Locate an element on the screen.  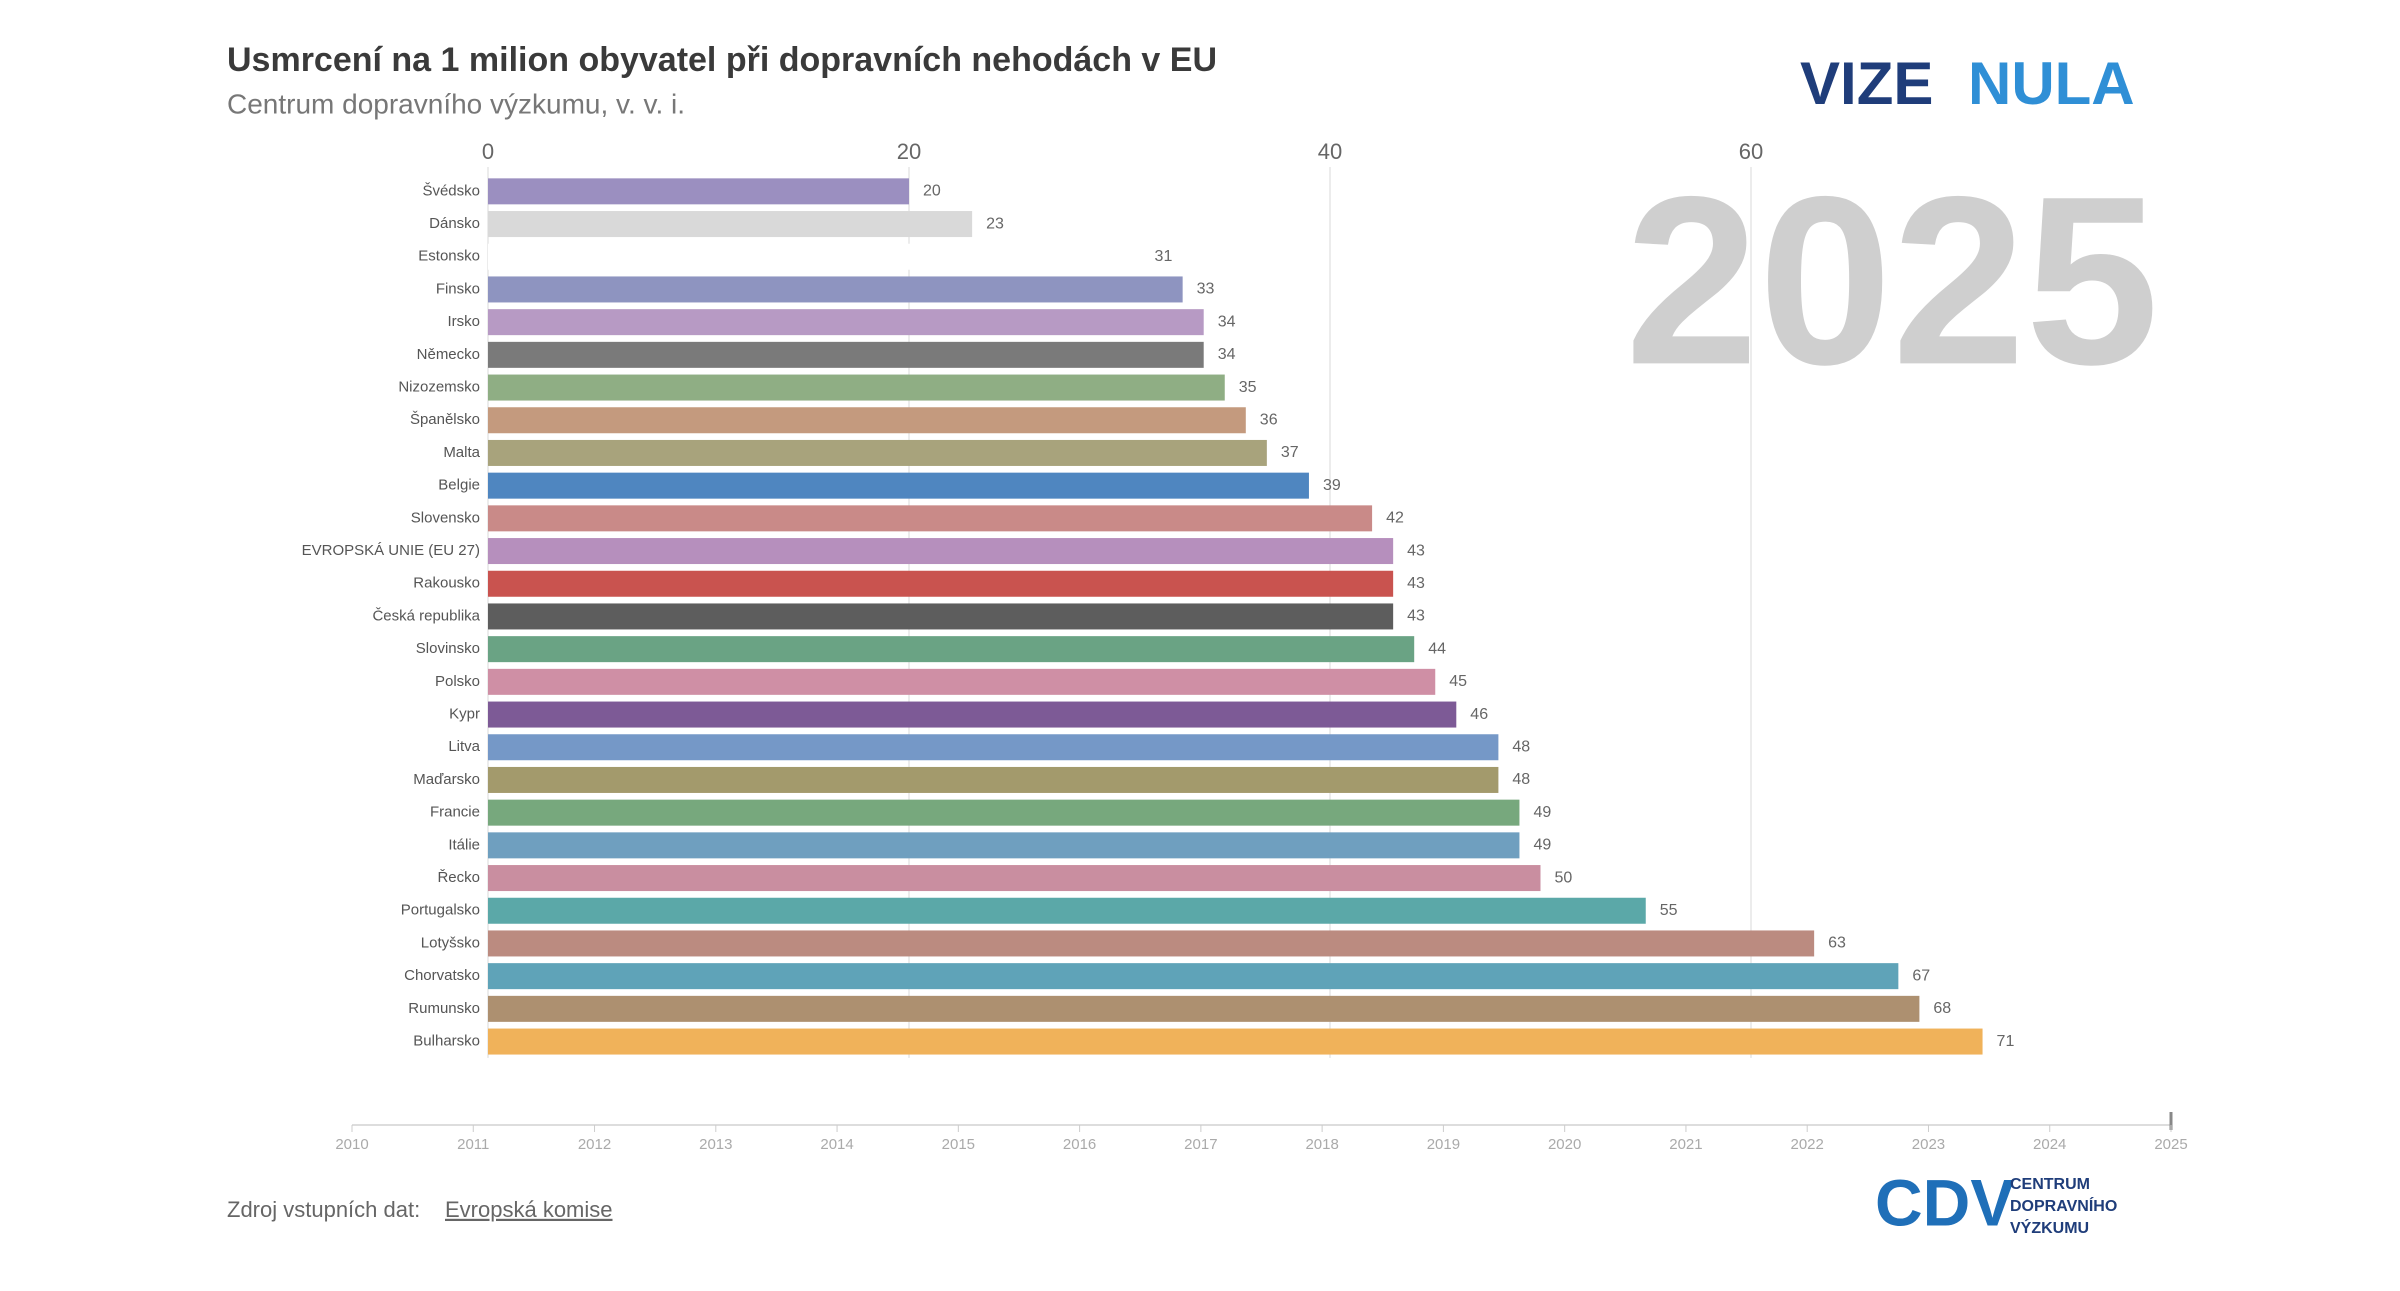
source-prefix: Zdroj vstupních dat: is located at coordinates (323, 1209).